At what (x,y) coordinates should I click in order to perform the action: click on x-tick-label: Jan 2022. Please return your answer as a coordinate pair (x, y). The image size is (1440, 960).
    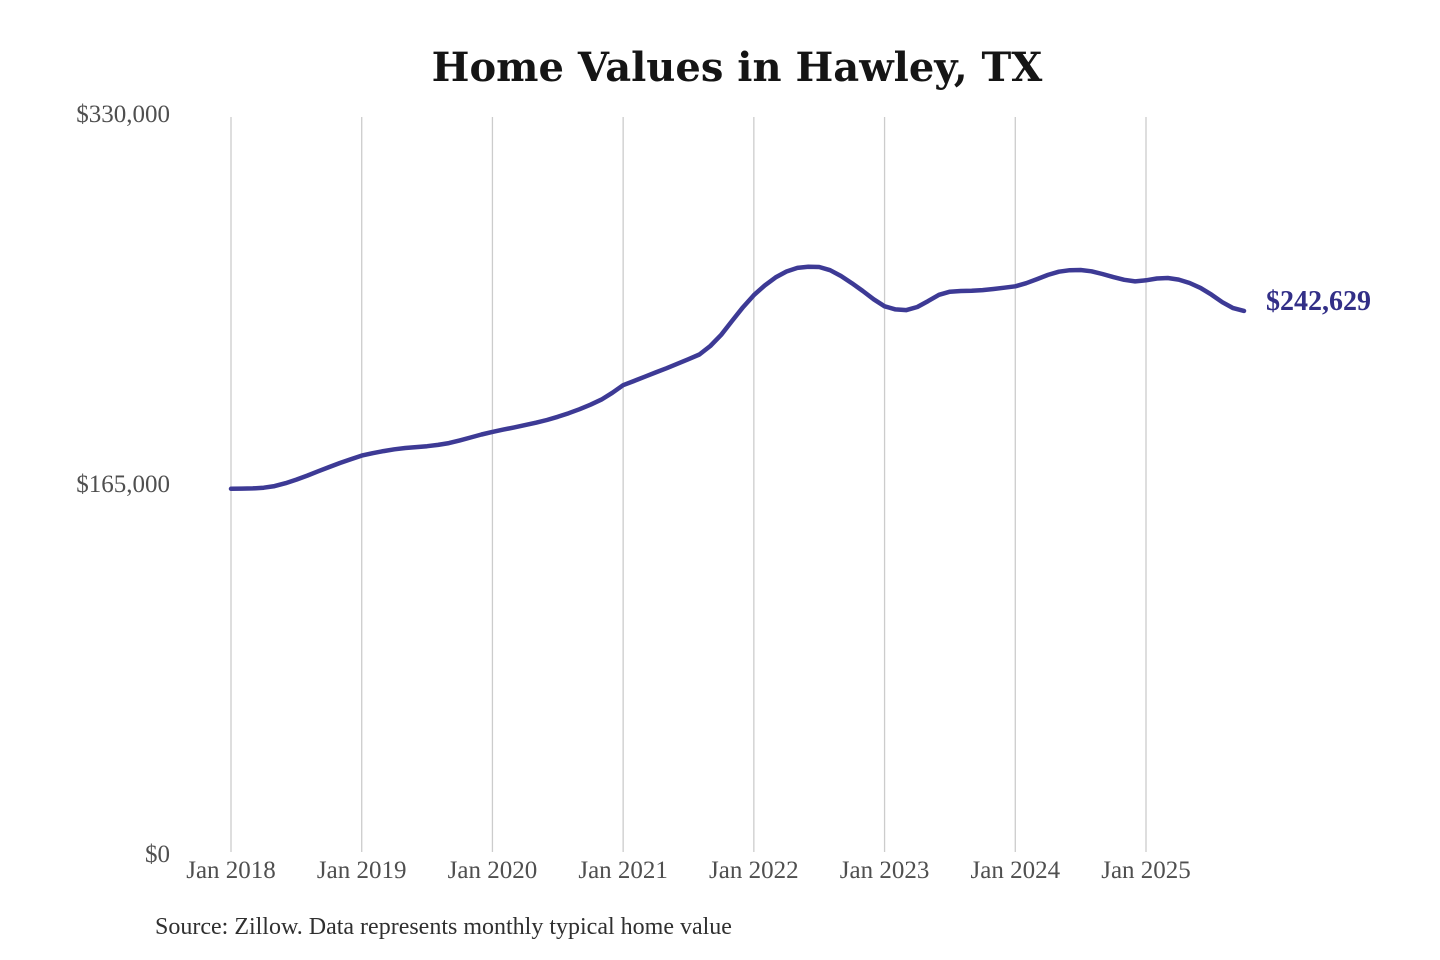
    Looking at the image, I should click on (754, 870).